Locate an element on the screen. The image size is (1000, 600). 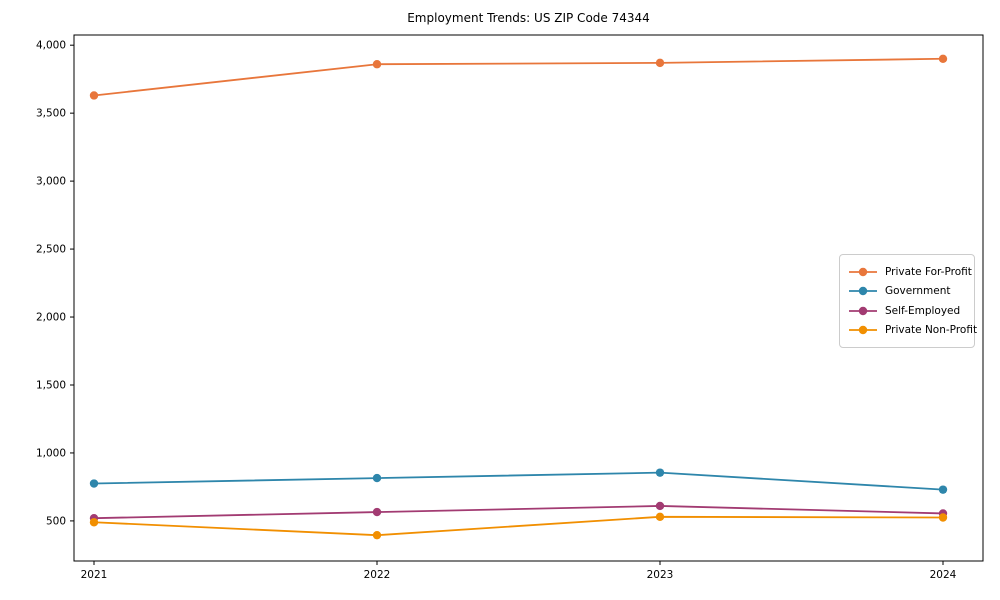
legend-label: Self-Employed is located at coordinates (923, 310).